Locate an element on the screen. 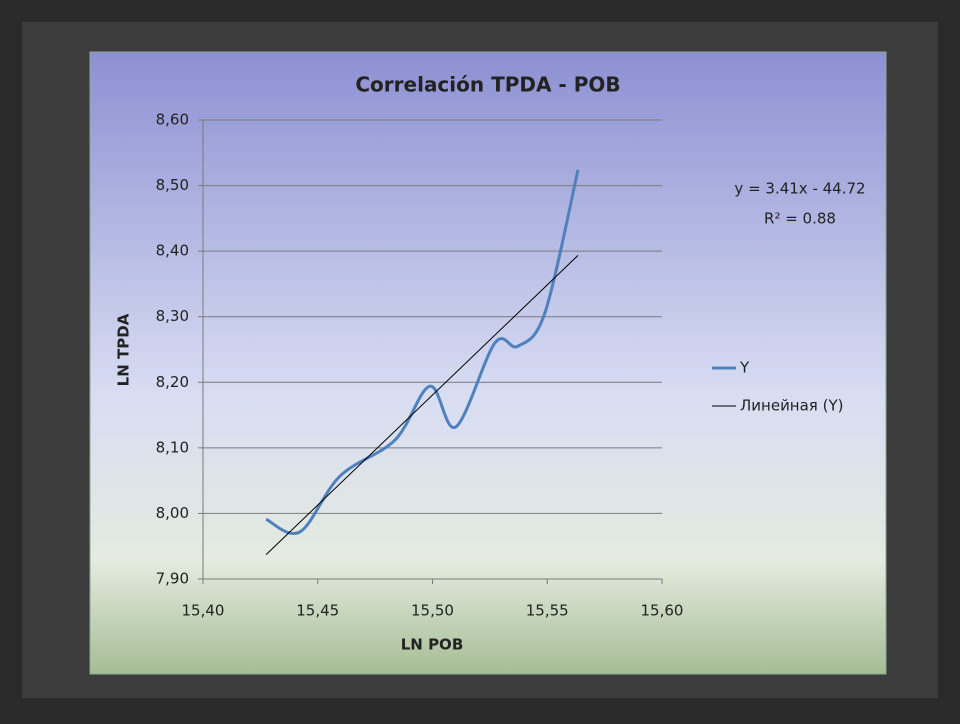 The height and width of the screenshot is (724, 960). y-axis-title: LN TPDA is located at coordinates (124, 349).